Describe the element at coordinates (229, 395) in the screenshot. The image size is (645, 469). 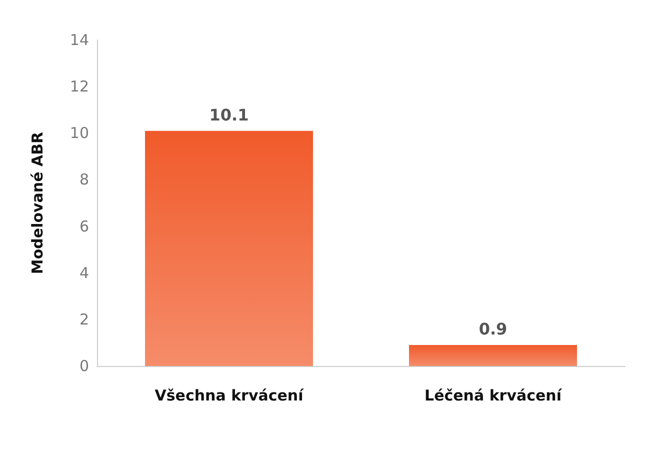
I see `x-tick-label: Všechna krvácení` at that location.